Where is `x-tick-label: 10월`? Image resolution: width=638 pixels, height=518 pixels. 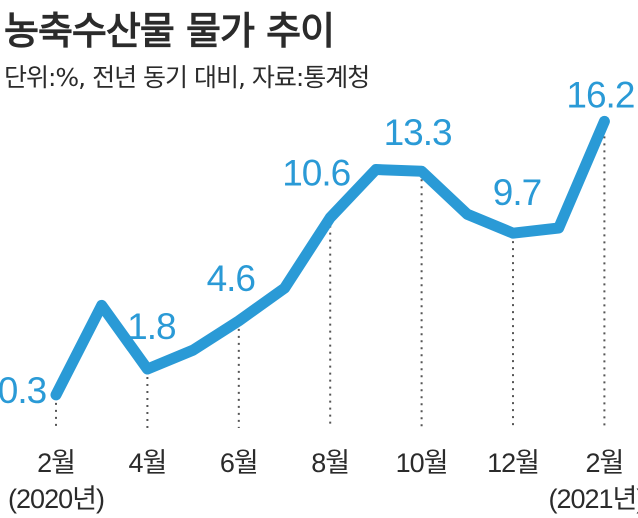
x-tick-label: 10월 is located at coordinates (422, 463).